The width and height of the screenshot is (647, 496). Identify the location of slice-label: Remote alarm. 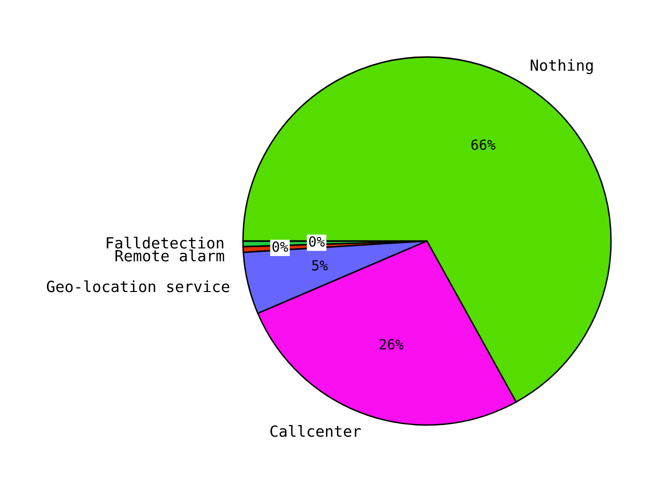
(170, 256).